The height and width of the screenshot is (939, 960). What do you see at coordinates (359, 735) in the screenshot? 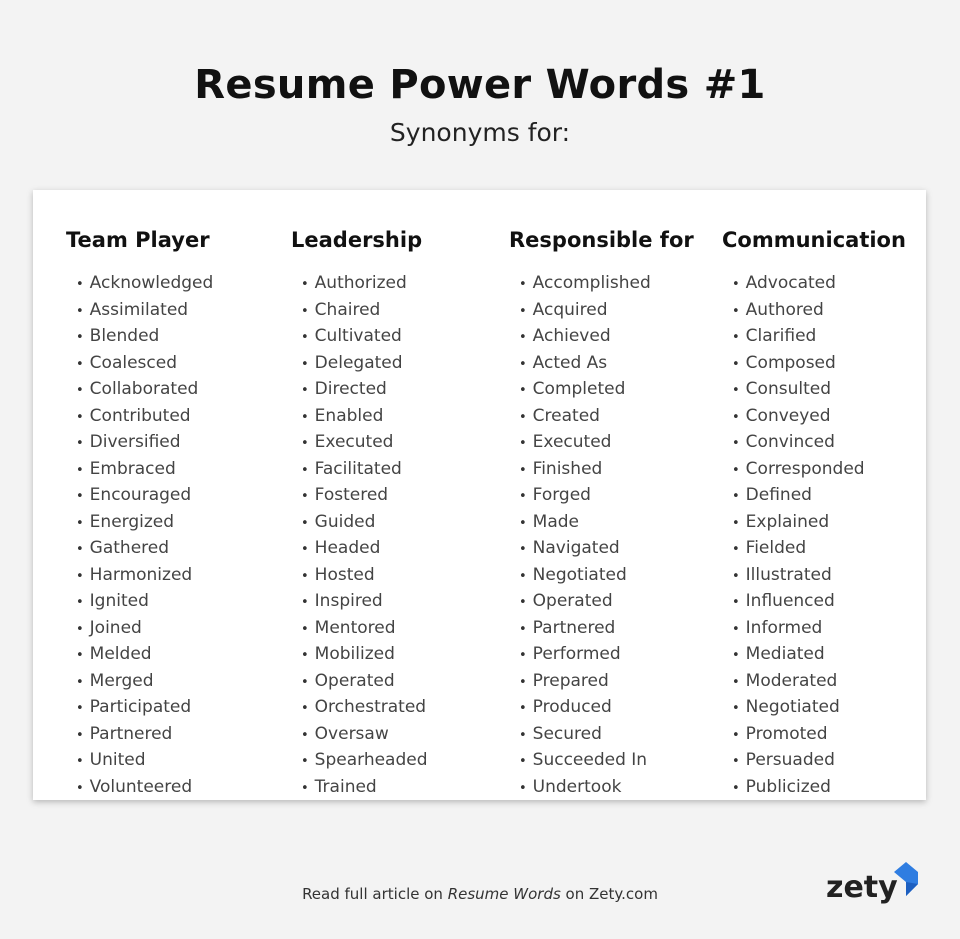
I see `word-item: Oversaw` at bounding box center [359, 735].